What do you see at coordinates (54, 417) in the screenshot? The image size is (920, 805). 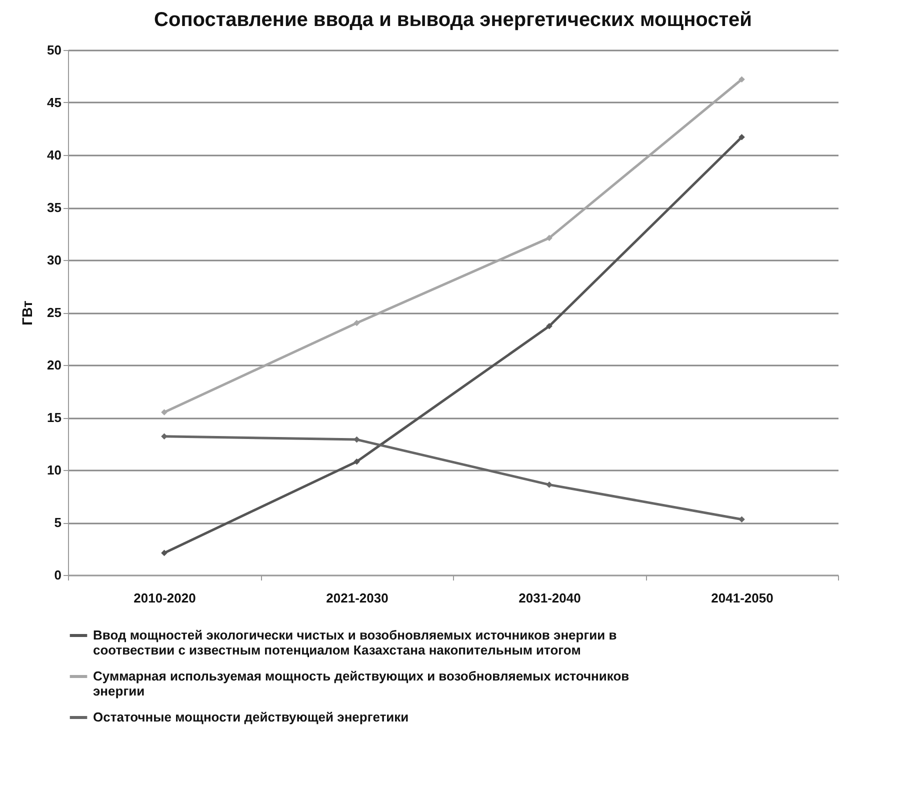 I see `y-tick-label: 15` at bounding box center [54, 417].